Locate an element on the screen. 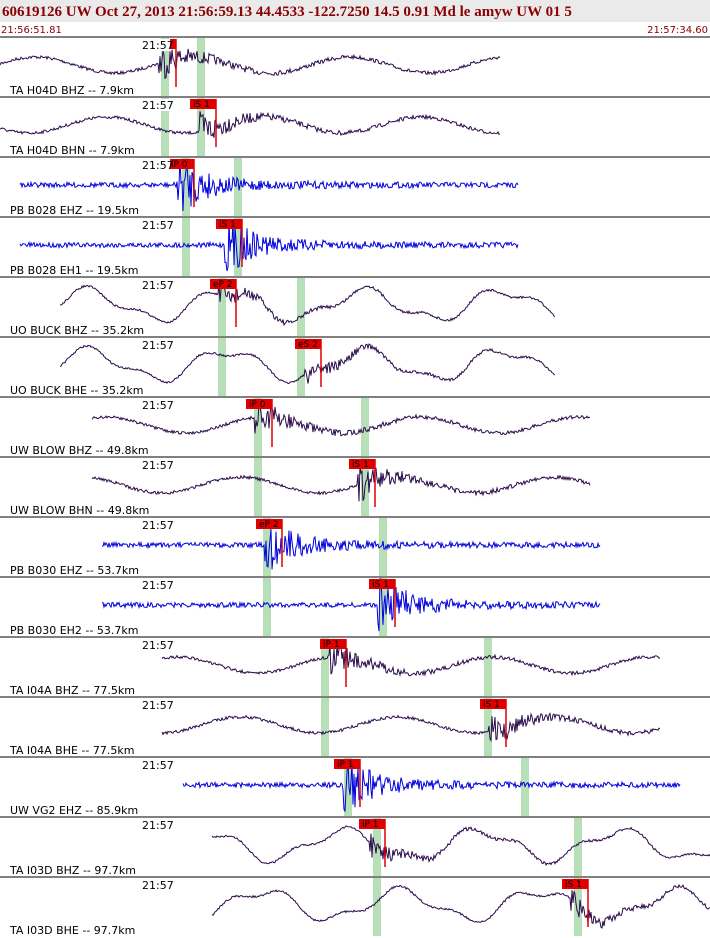 The height and width of the screenshot is (938, 710). header-bar is located at coordinates (355, 11).